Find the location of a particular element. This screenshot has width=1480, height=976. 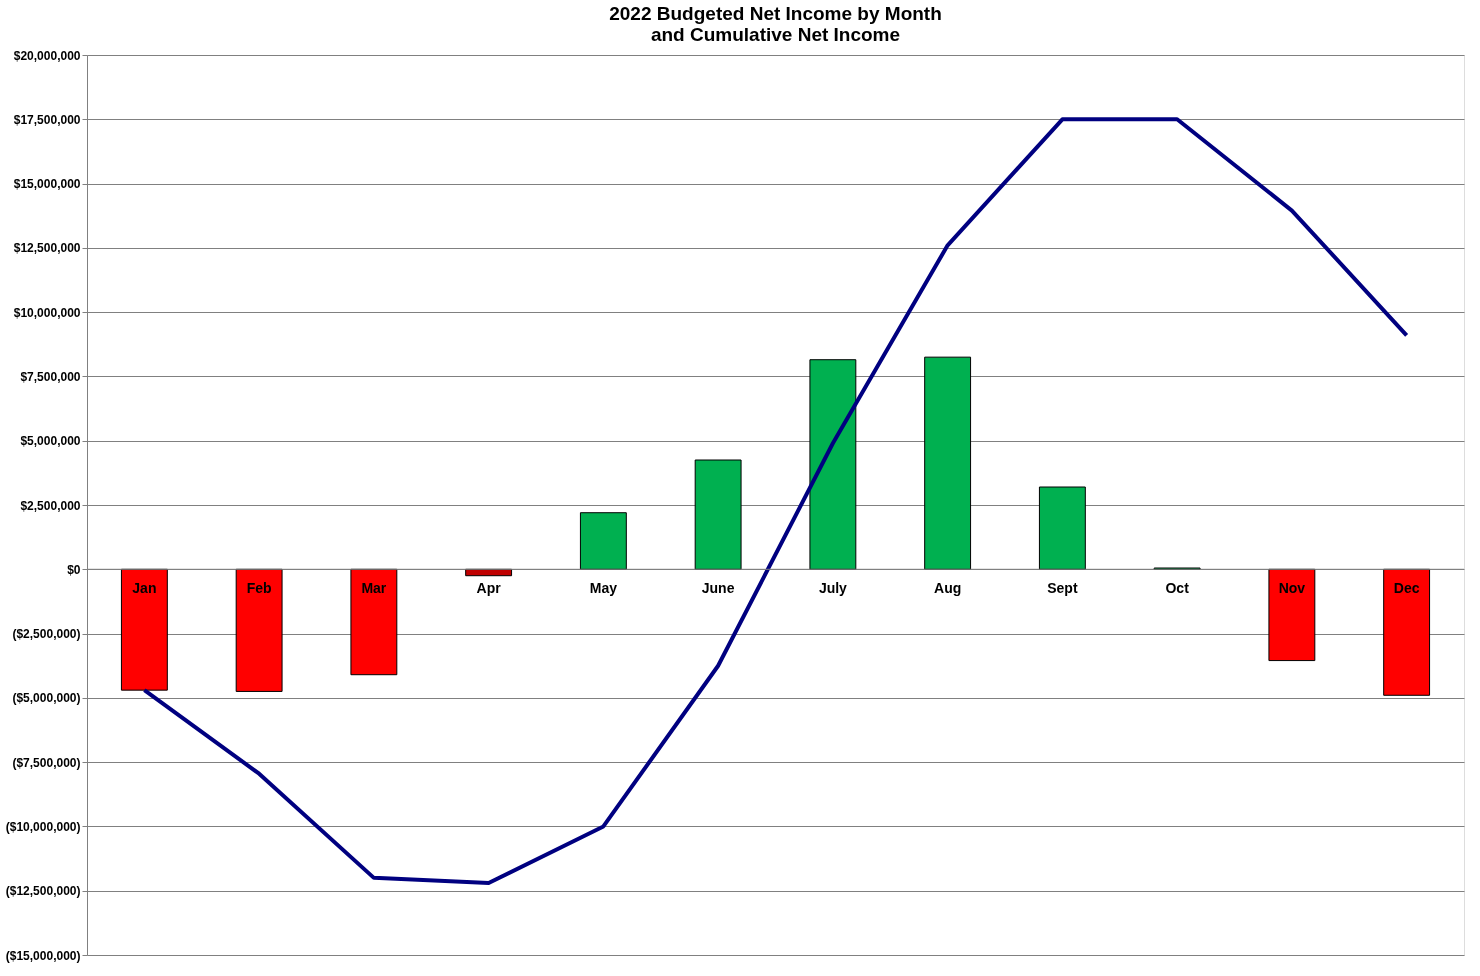

x-tick-label: Mar is located at coordinates (374, 588).